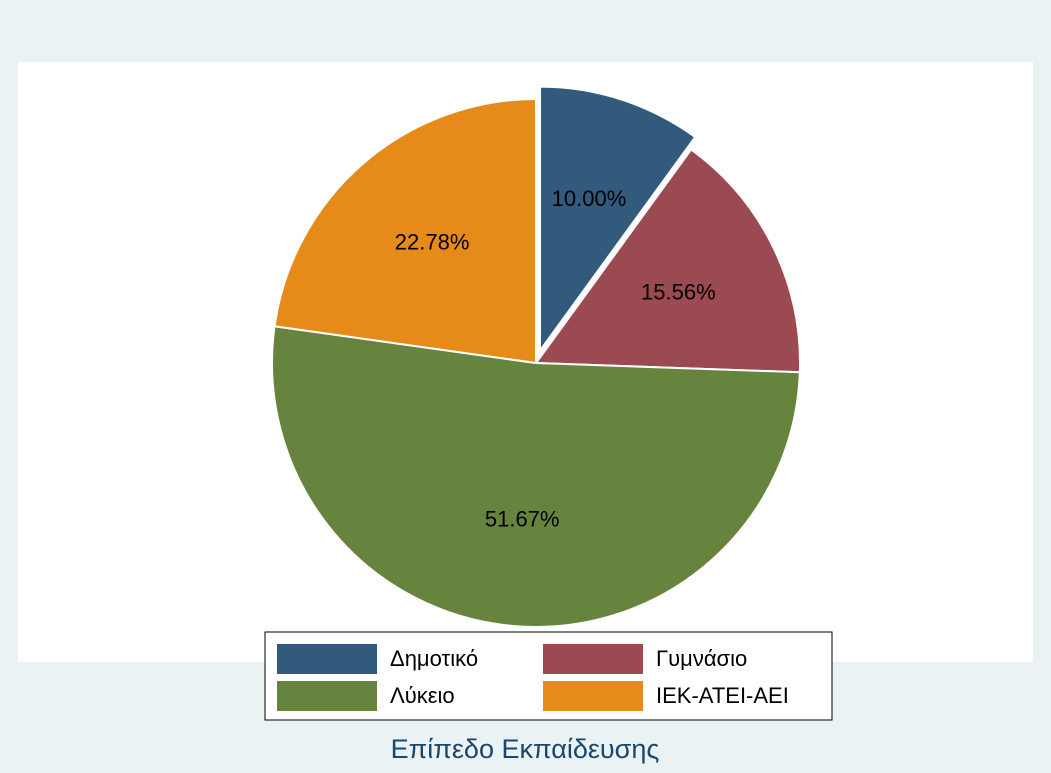 This screenshot has width=1051, height=773. I want to click on chart-title: Επίπεδο Εκπαίδευσης, so click(525, 749).